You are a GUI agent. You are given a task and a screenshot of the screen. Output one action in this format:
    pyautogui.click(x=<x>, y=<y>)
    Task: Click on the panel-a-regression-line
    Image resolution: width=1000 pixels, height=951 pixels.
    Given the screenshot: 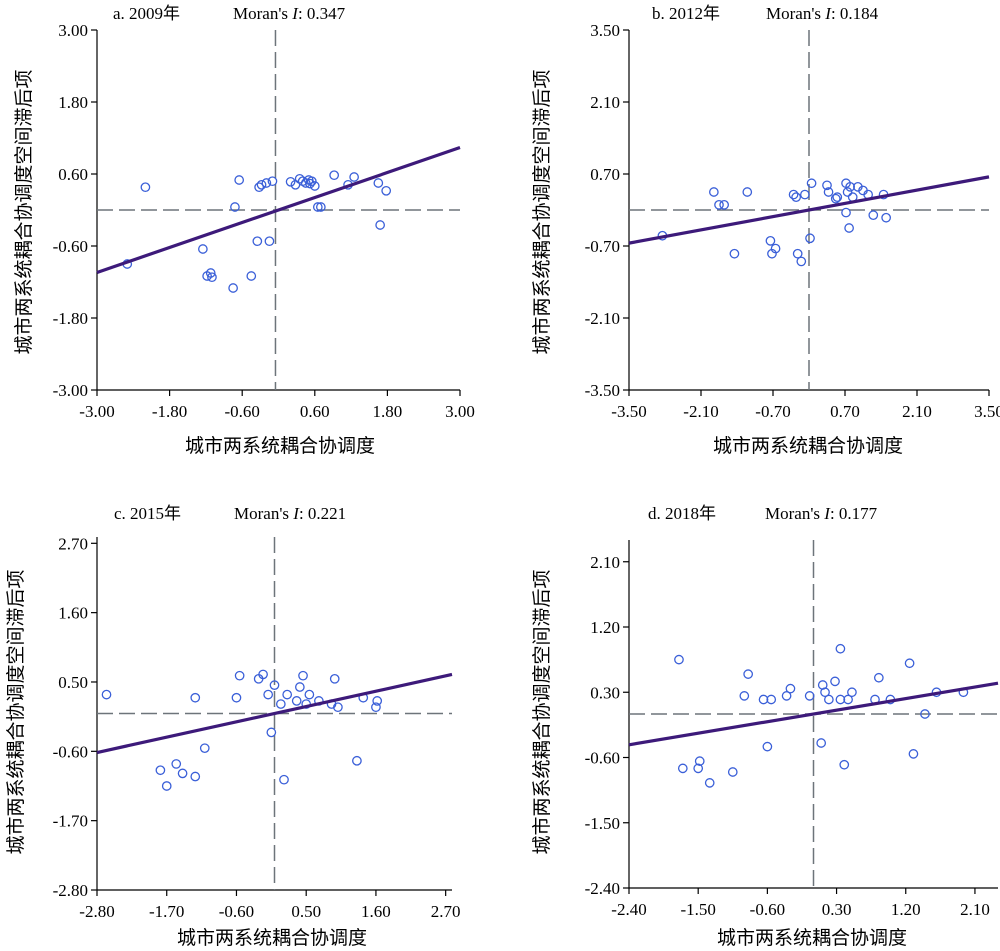 What is the action you would take?
    pyautogui.click(x=278, y=210)
    